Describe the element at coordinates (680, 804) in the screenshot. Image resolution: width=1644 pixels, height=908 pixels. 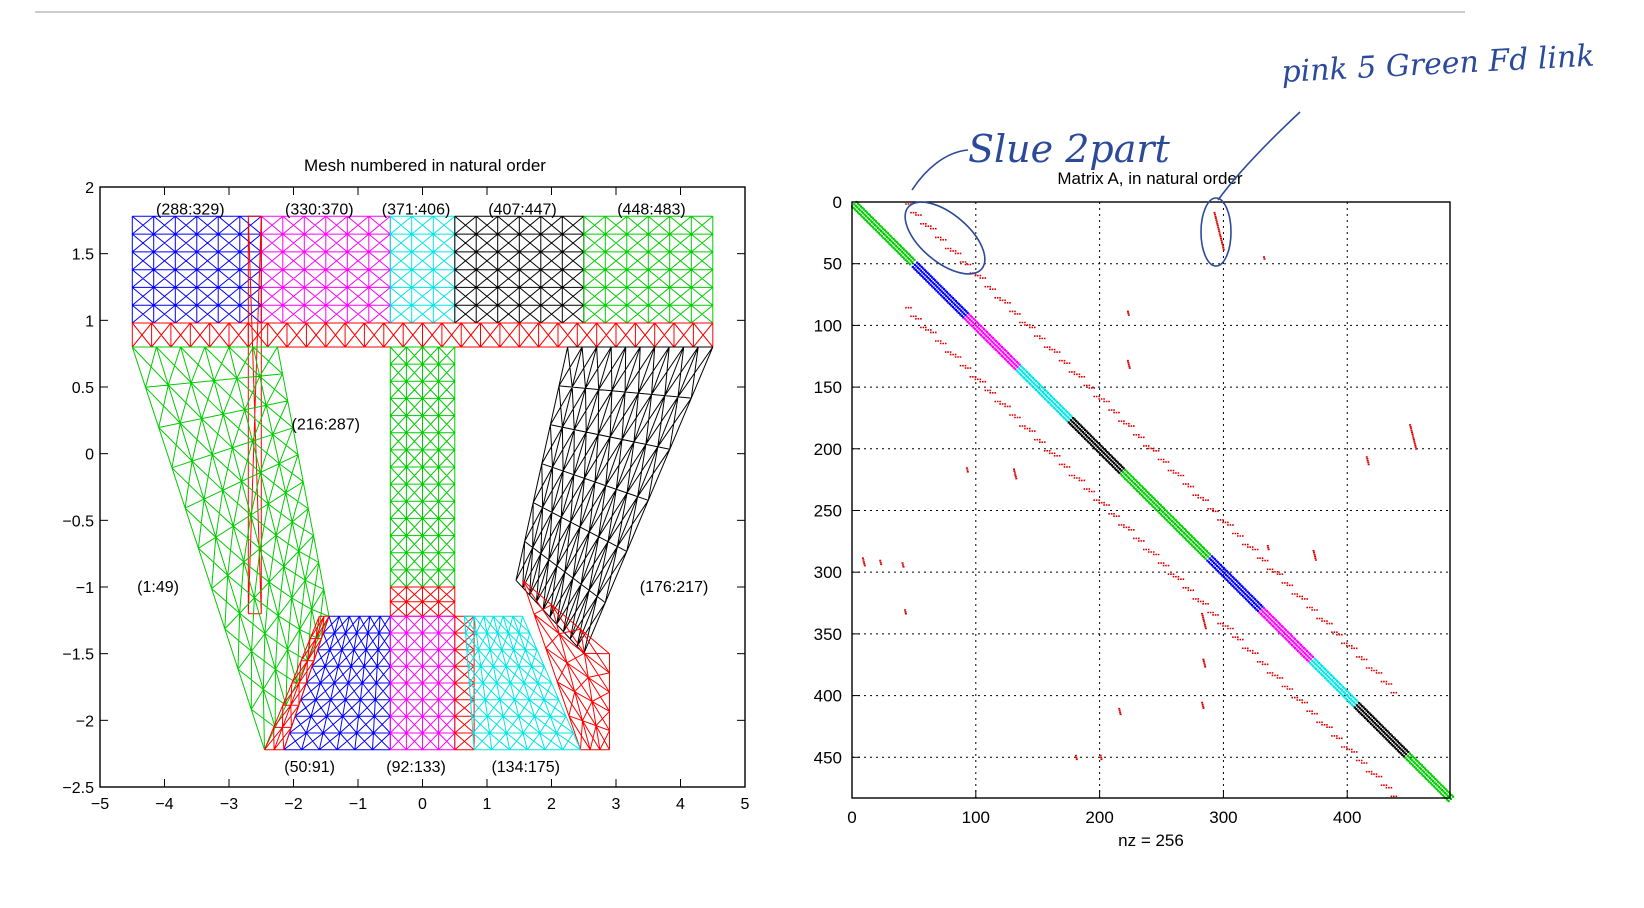
I see `mesh-x-tick-label: 4` at that location.